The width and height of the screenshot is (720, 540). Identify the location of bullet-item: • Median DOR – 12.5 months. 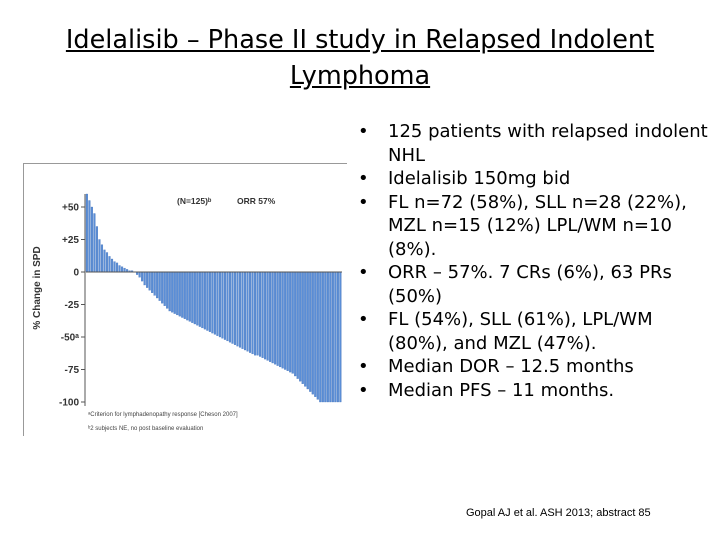
(532, 367).